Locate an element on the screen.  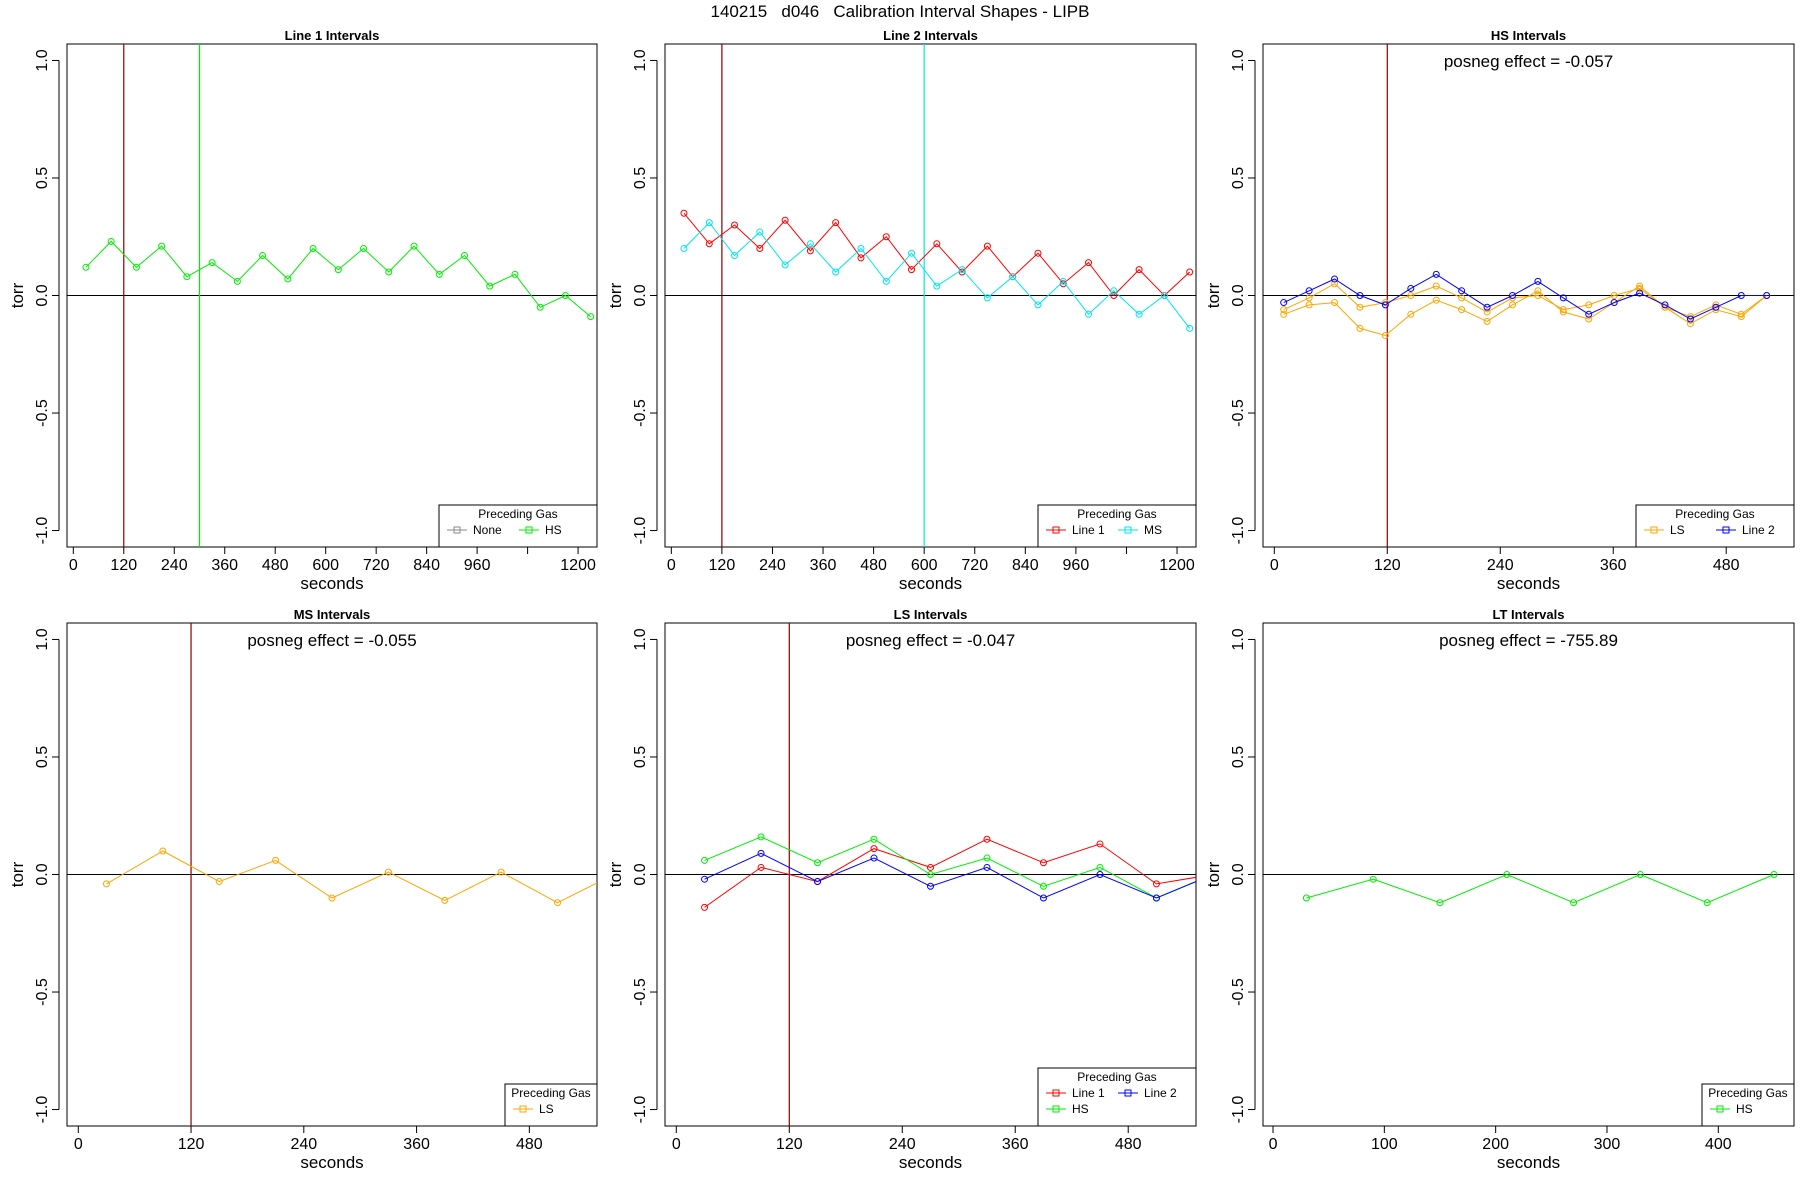
posneg-annotation: posneg effect = -0.057 is located at coordinates (1528, 61).